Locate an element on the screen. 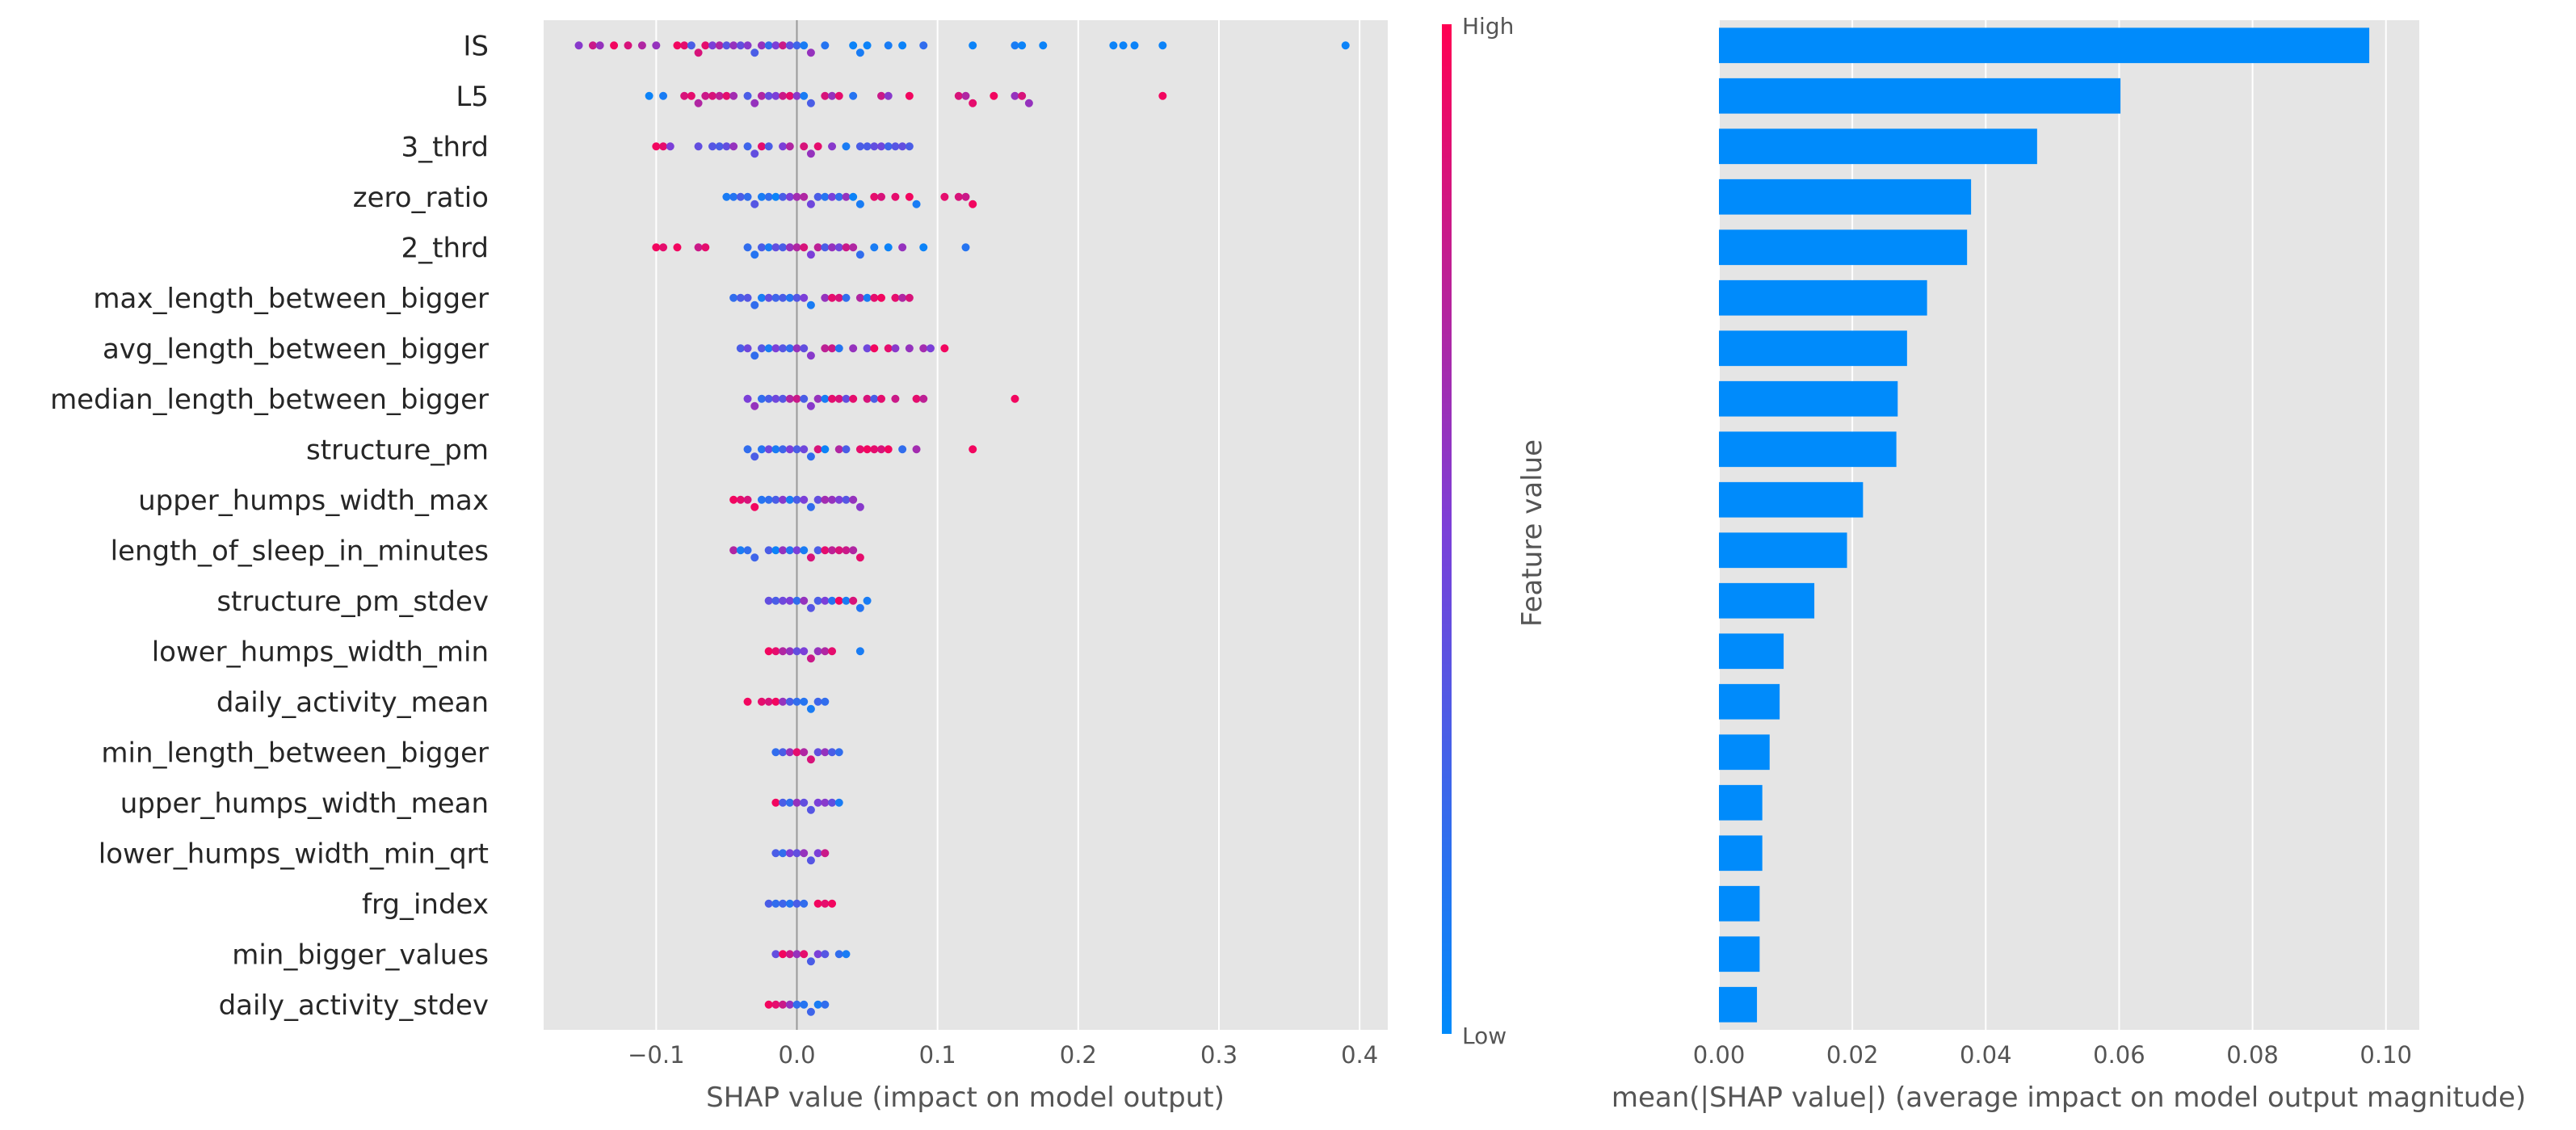 This screenshot has height=1130, width=2576. bar-x-tick-label: 0.06 is located at coordinates (2119, 1055).